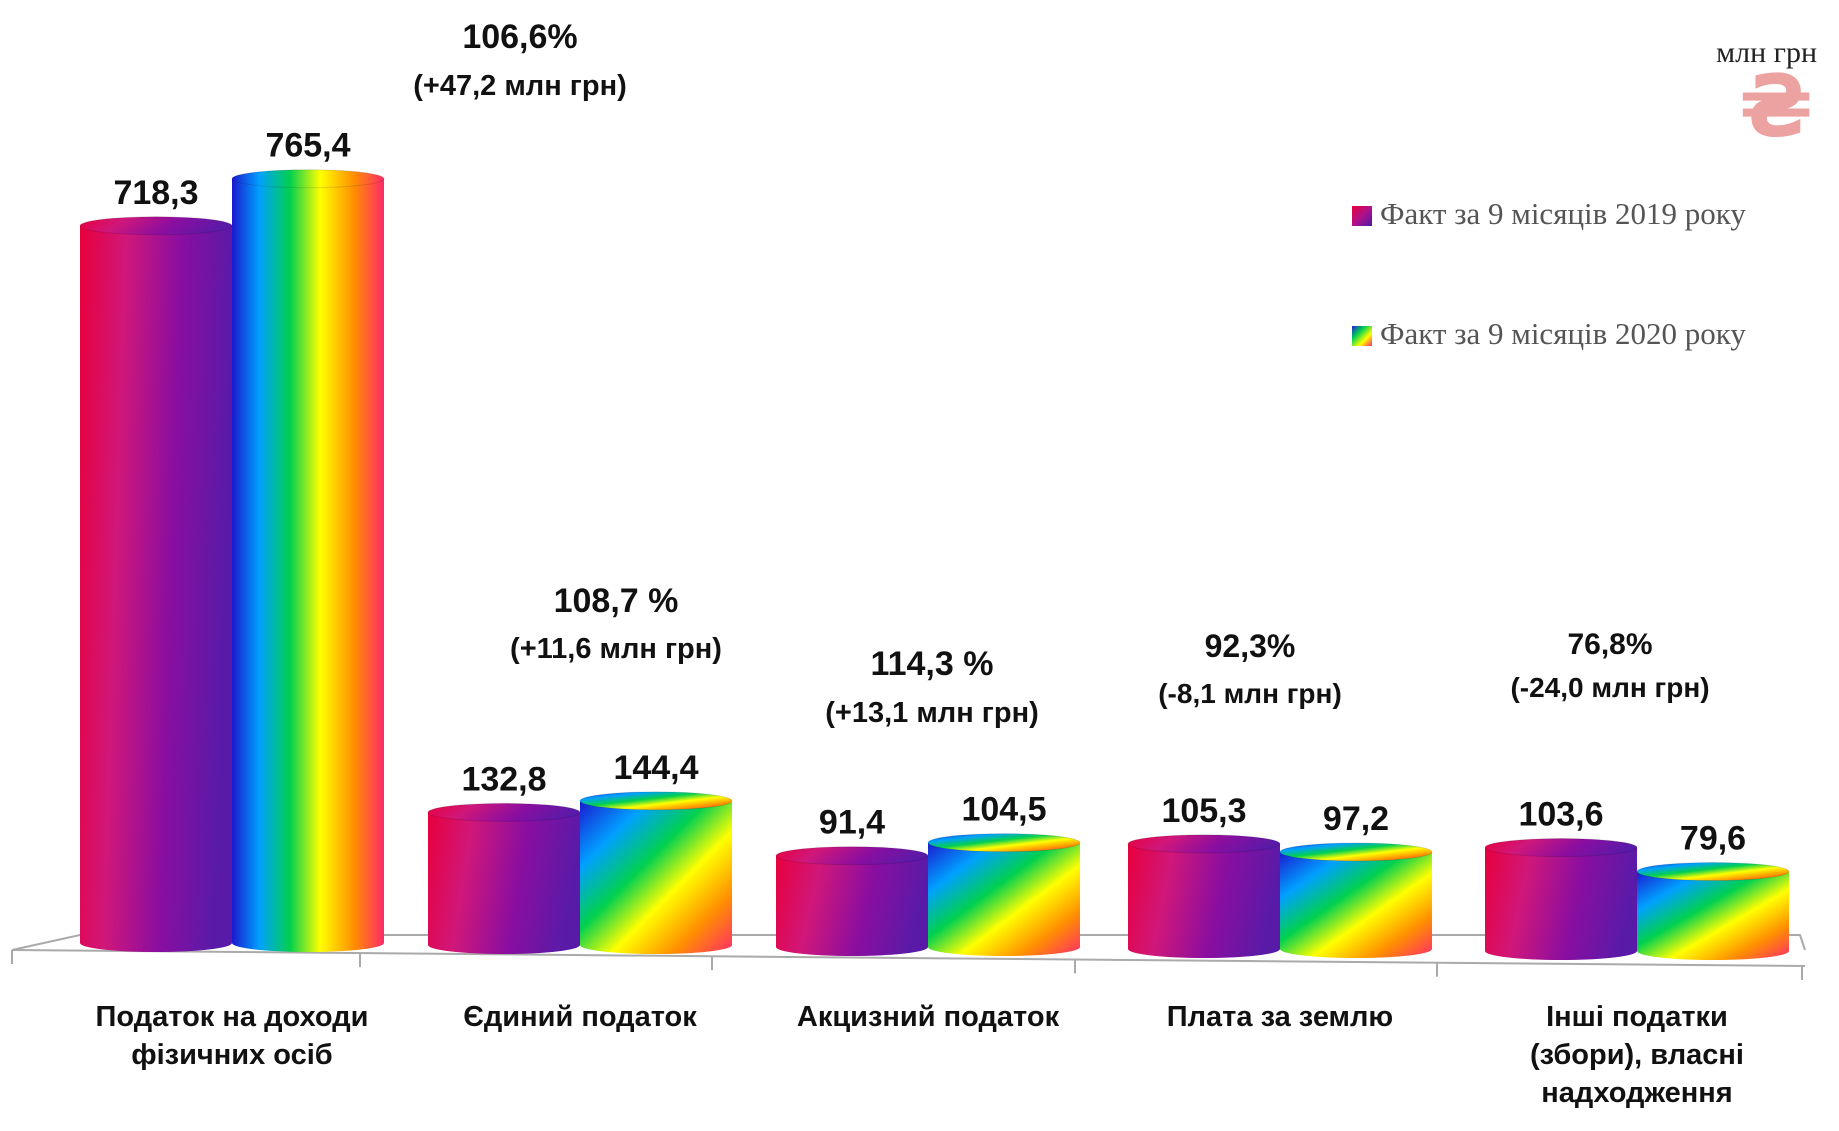 This screenshot has width=1839, height=1131. Describe the element at coordinates (616, 649) in the screenshot. I see `annotation-change: (+11,6 млн грн)` at that location.